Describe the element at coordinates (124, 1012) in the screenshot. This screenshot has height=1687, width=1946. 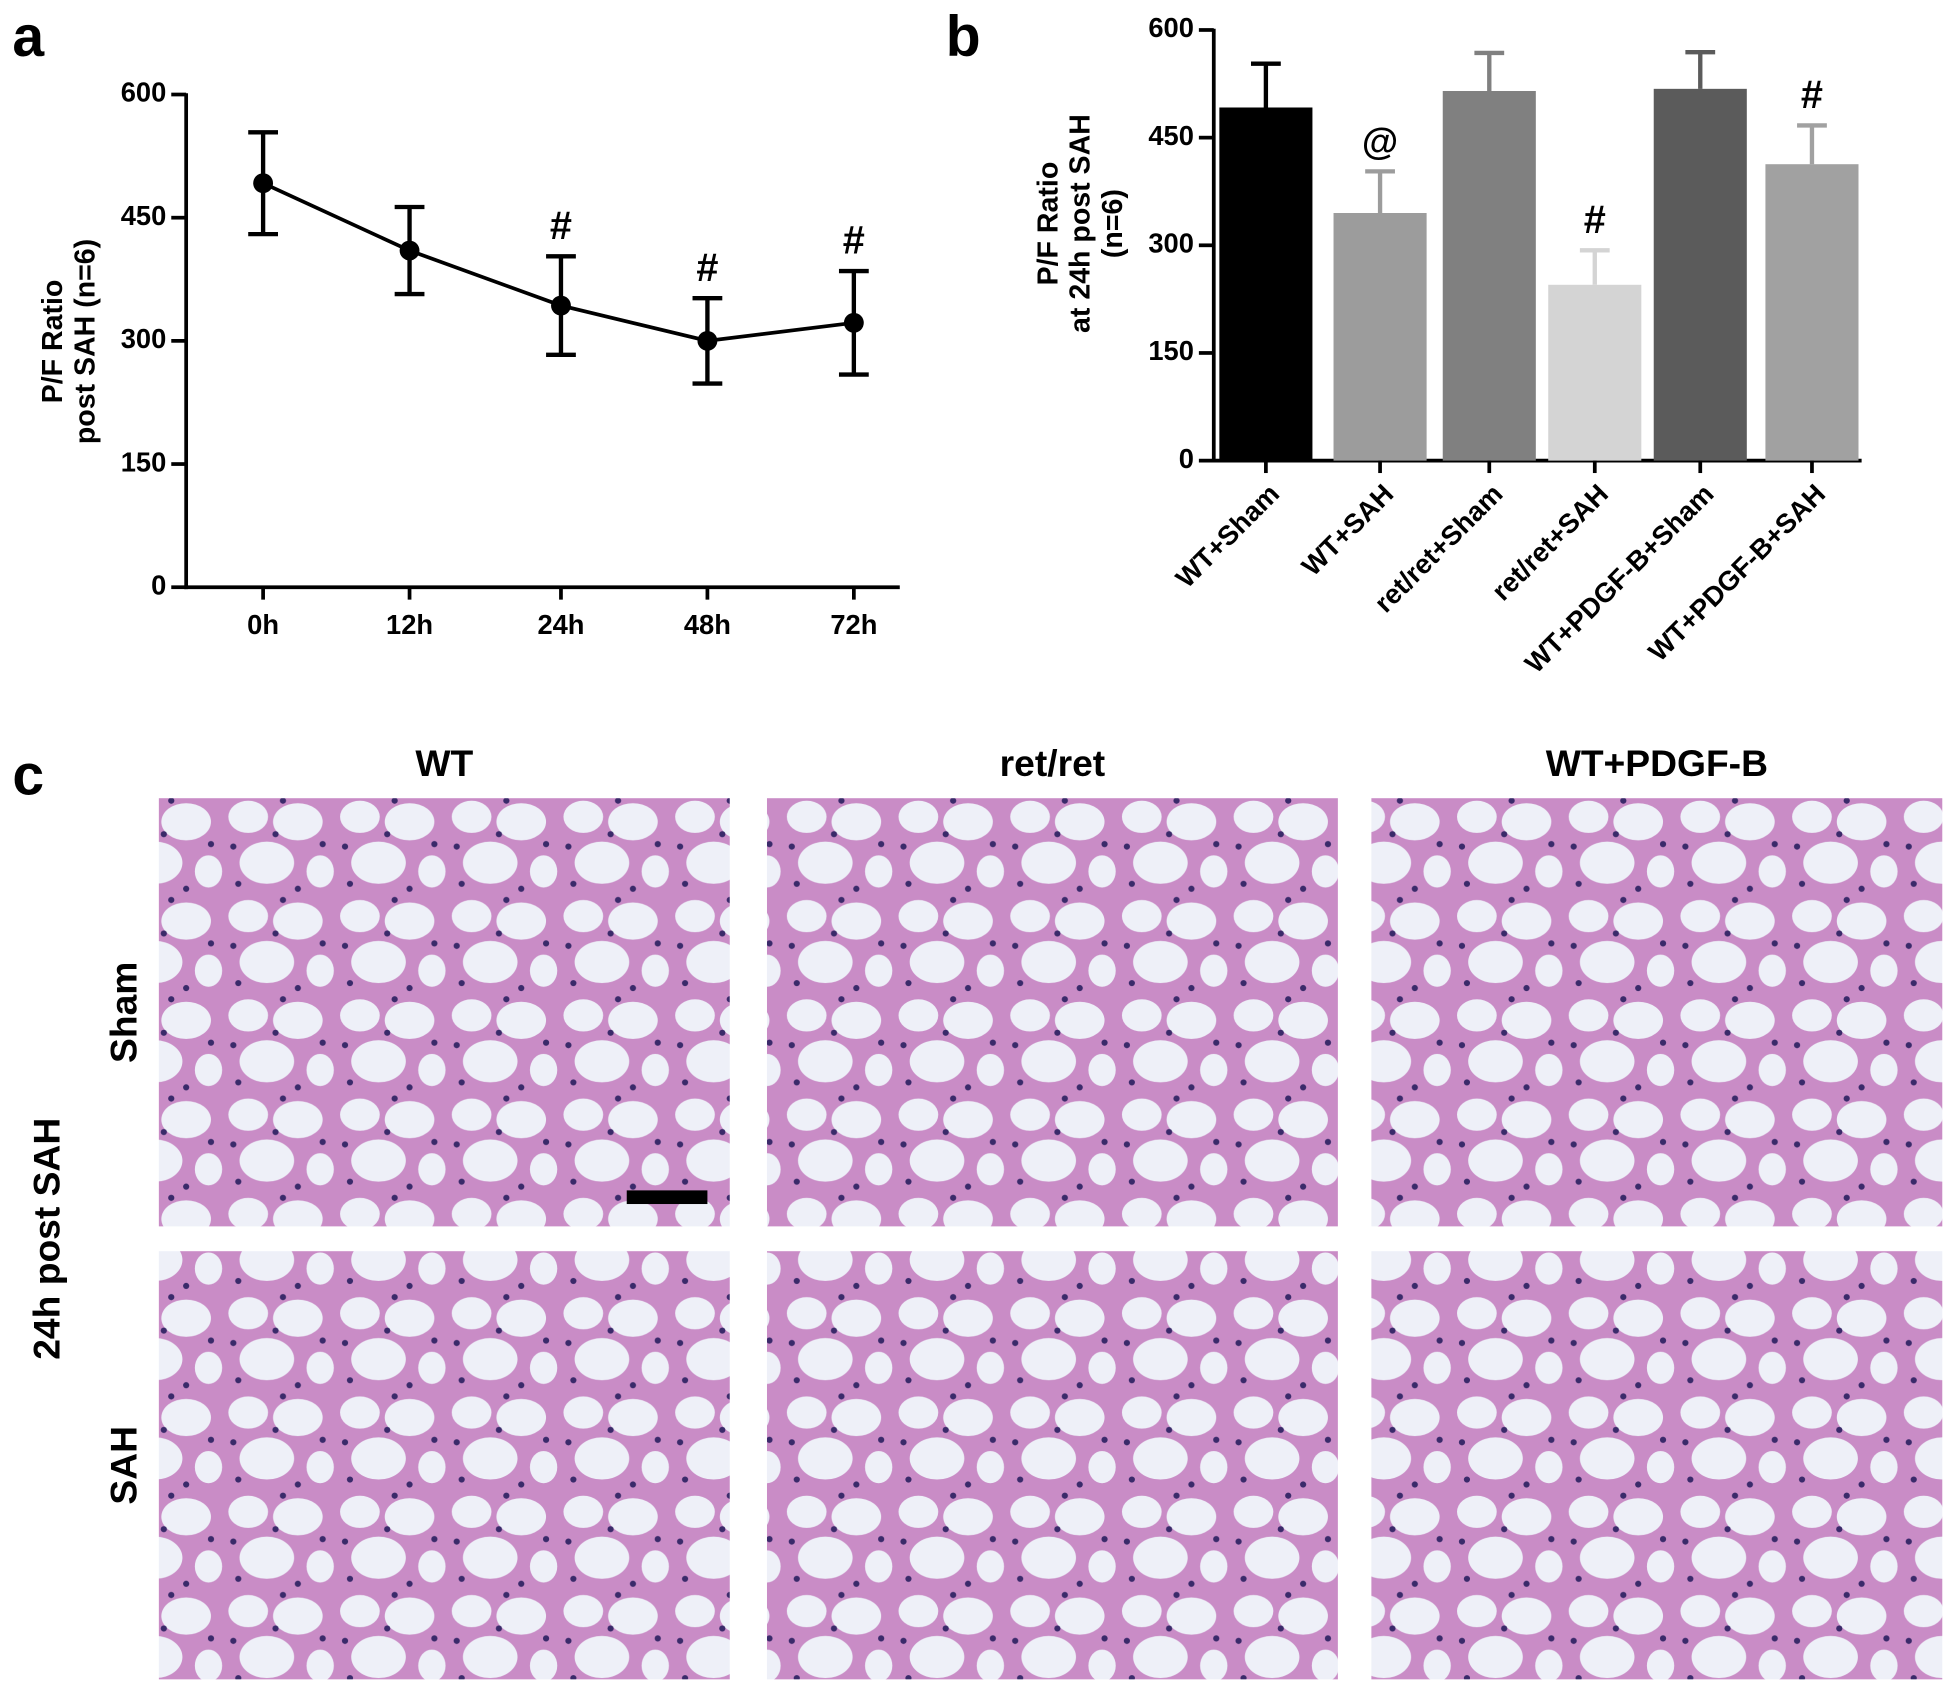
I see `row-label: Sham` at that location.